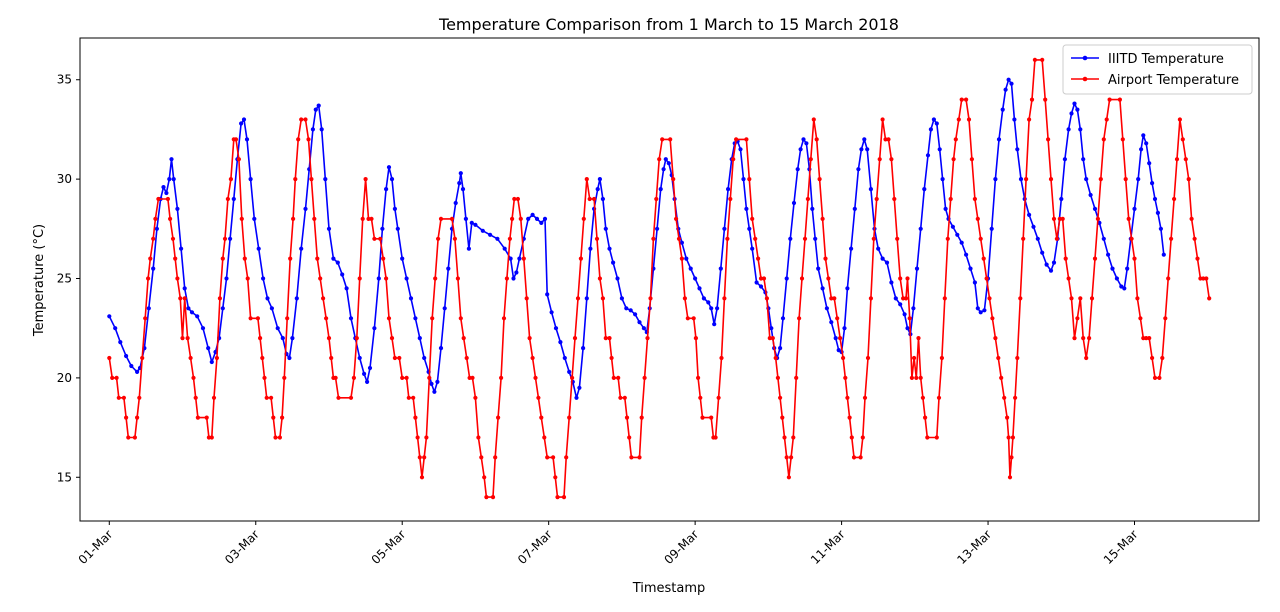 The width and height of the screenshot is (1280, 612). I want to click on x-tick-label: 03-Mar, so click(242, 547).